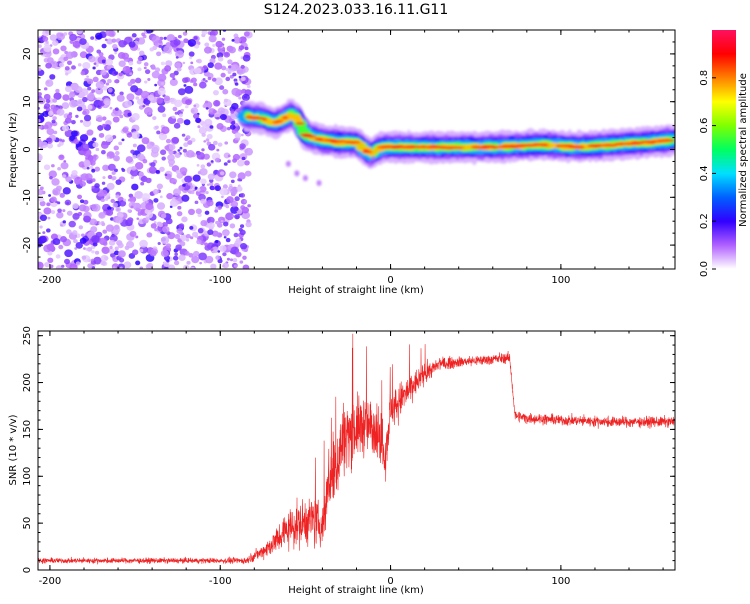  Describe the element at coordinates (27, 54) in the screenshot. I see `spectrogram-ytick-label: 20` at that location.